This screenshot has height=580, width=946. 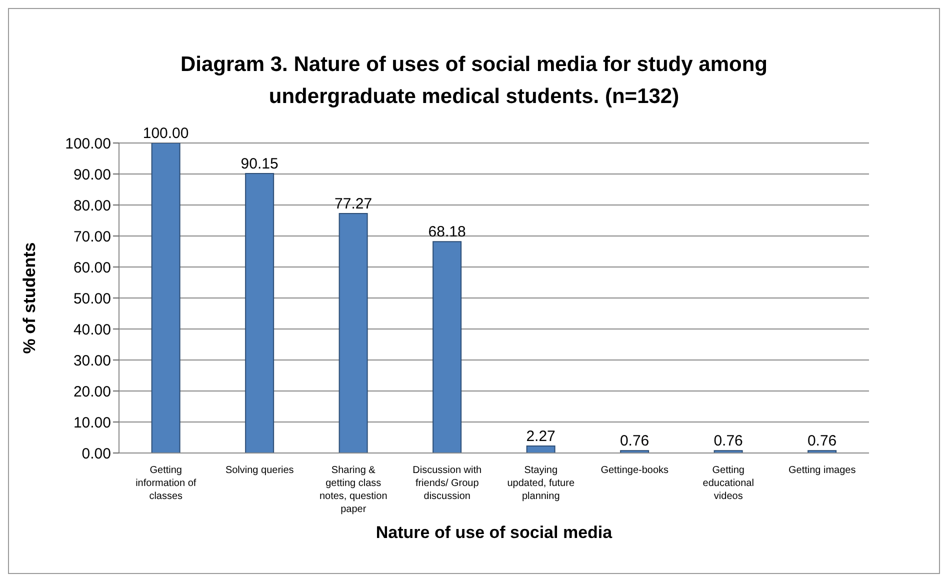 What do you see at coordinates (92, 329) in the screenshot?
I see `y-tick-label: 40.00` at bounding box center [92, 329].